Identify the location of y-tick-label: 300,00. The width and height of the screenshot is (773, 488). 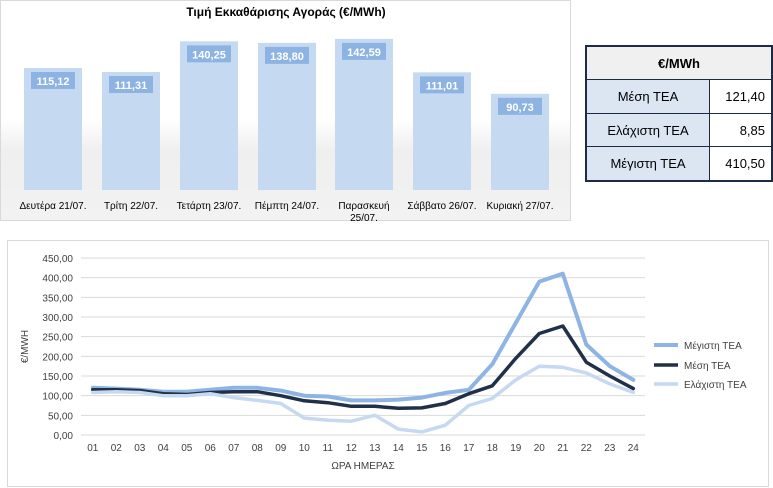
(57, 318).